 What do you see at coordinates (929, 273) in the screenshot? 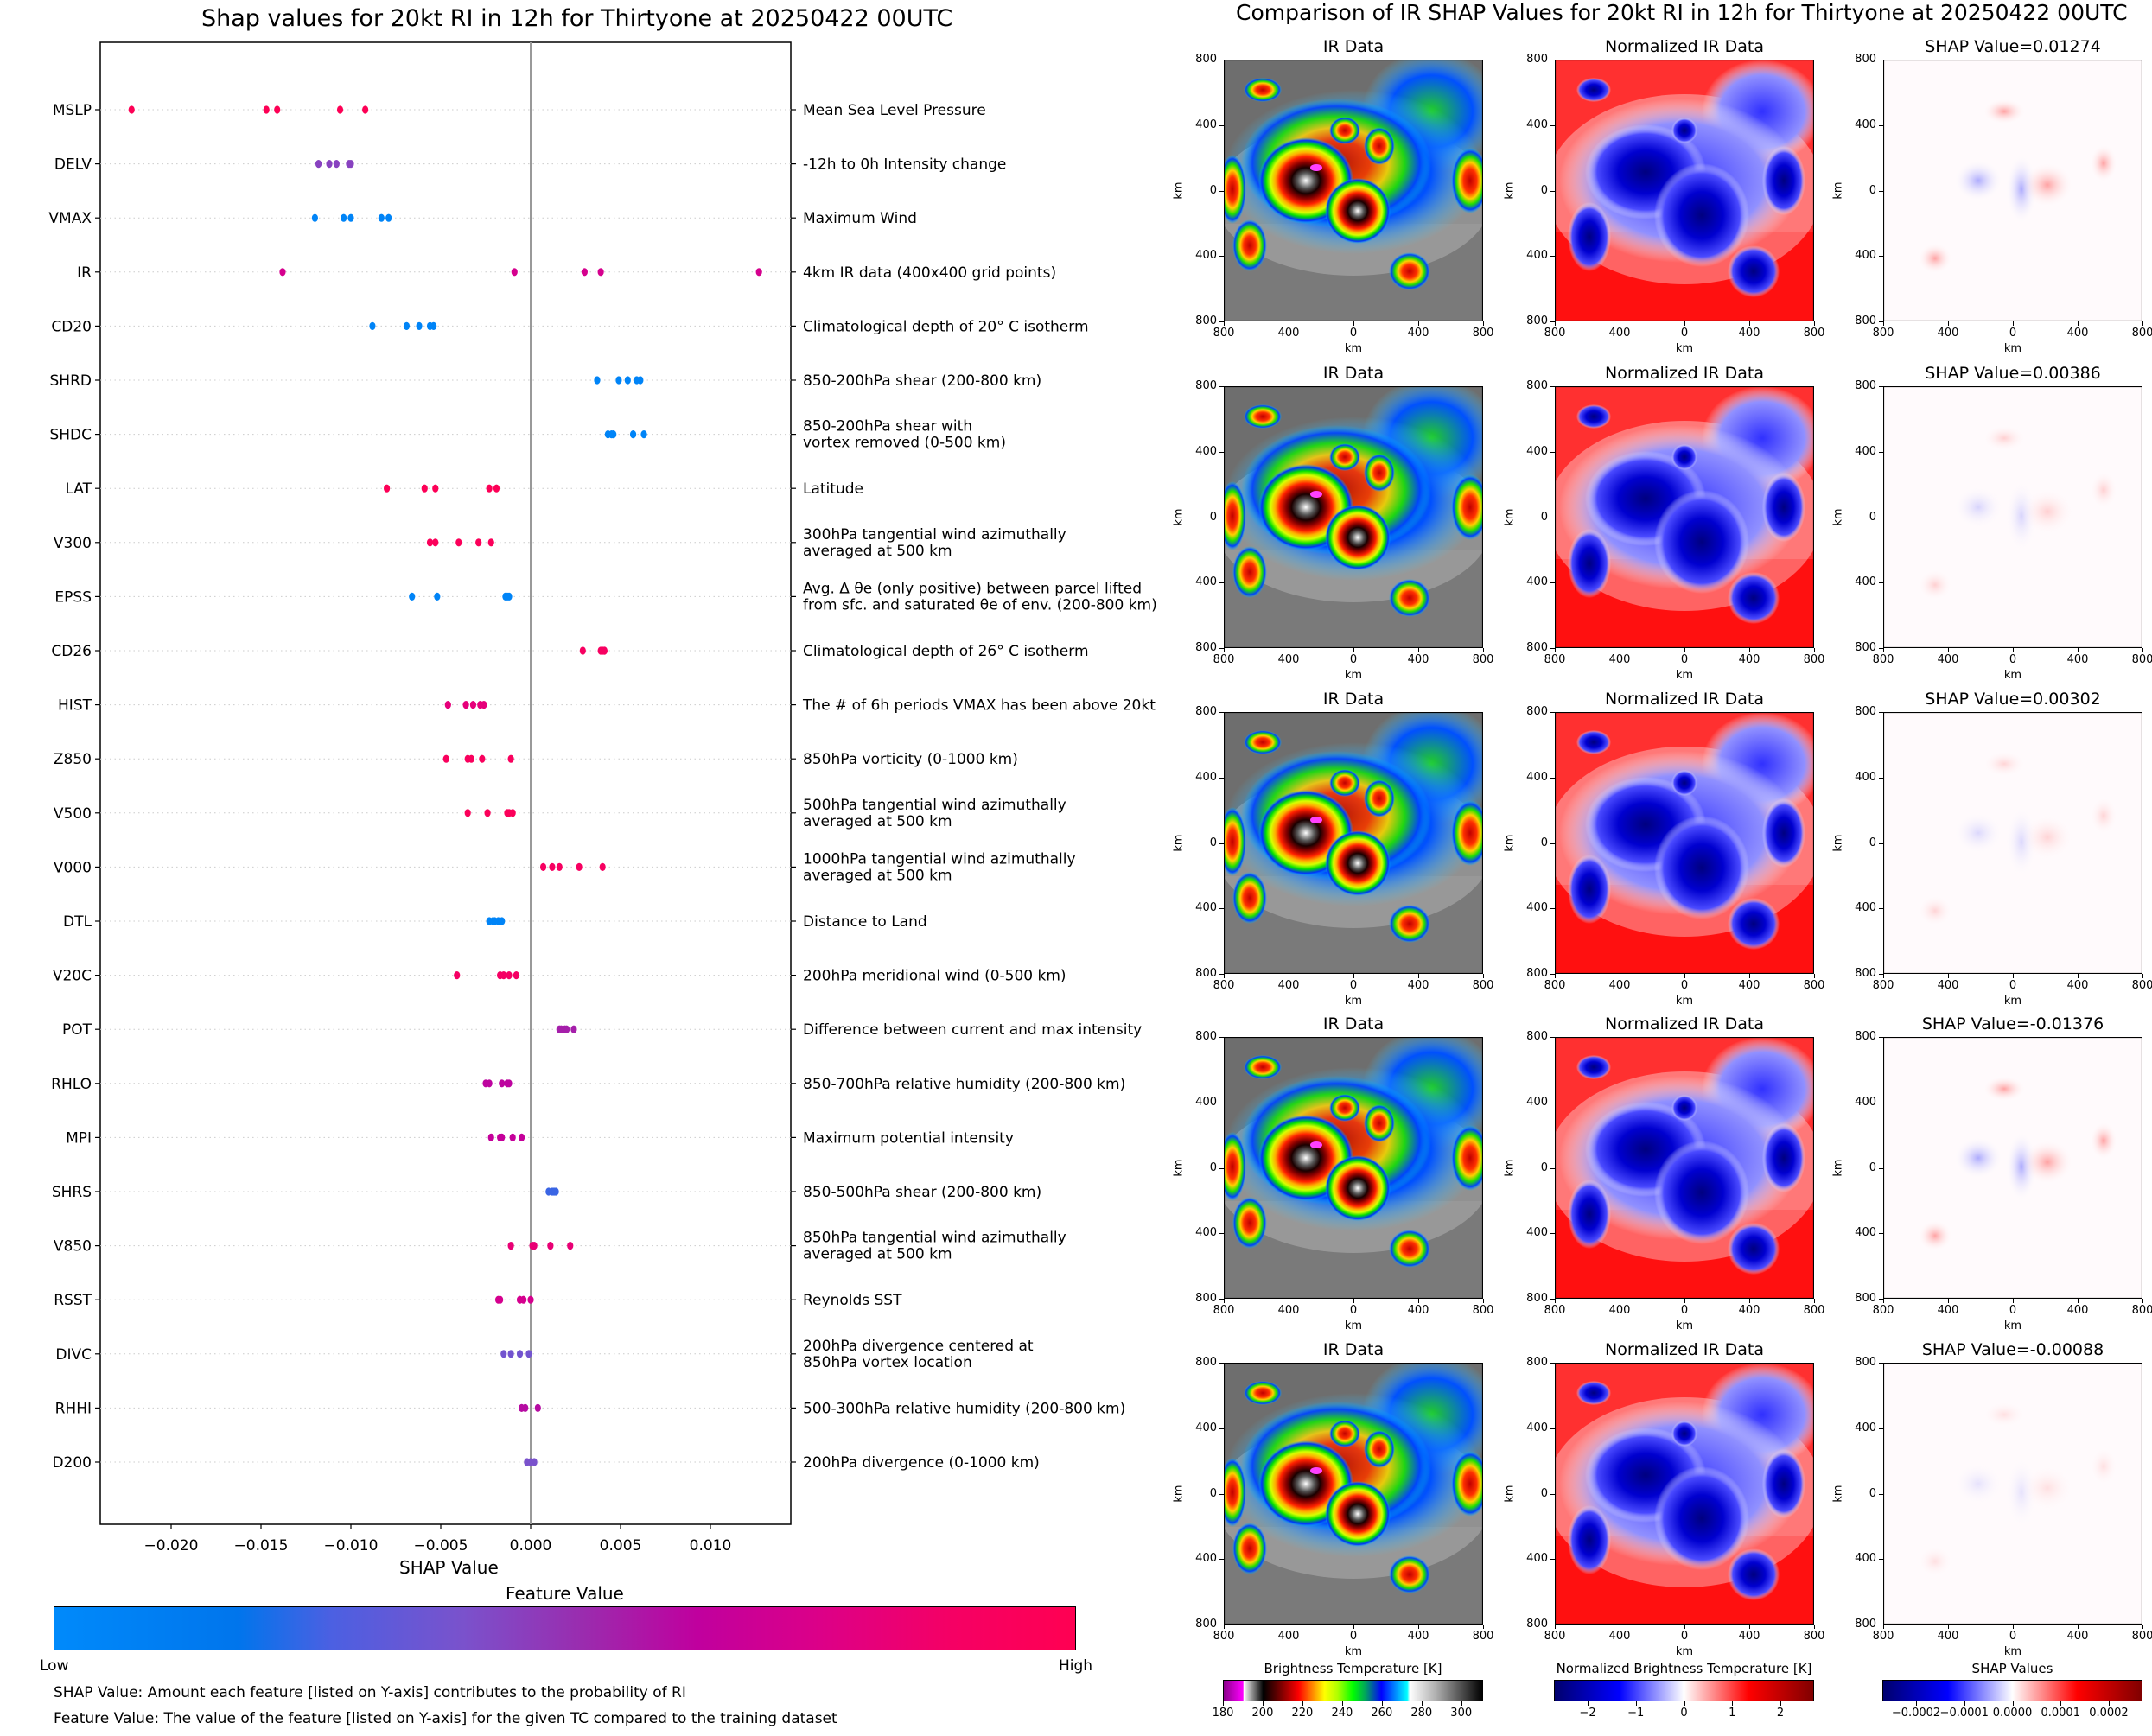
I see `feature-description: 4km IR data (400x400 grid points)` at bounding box center [929, 273].